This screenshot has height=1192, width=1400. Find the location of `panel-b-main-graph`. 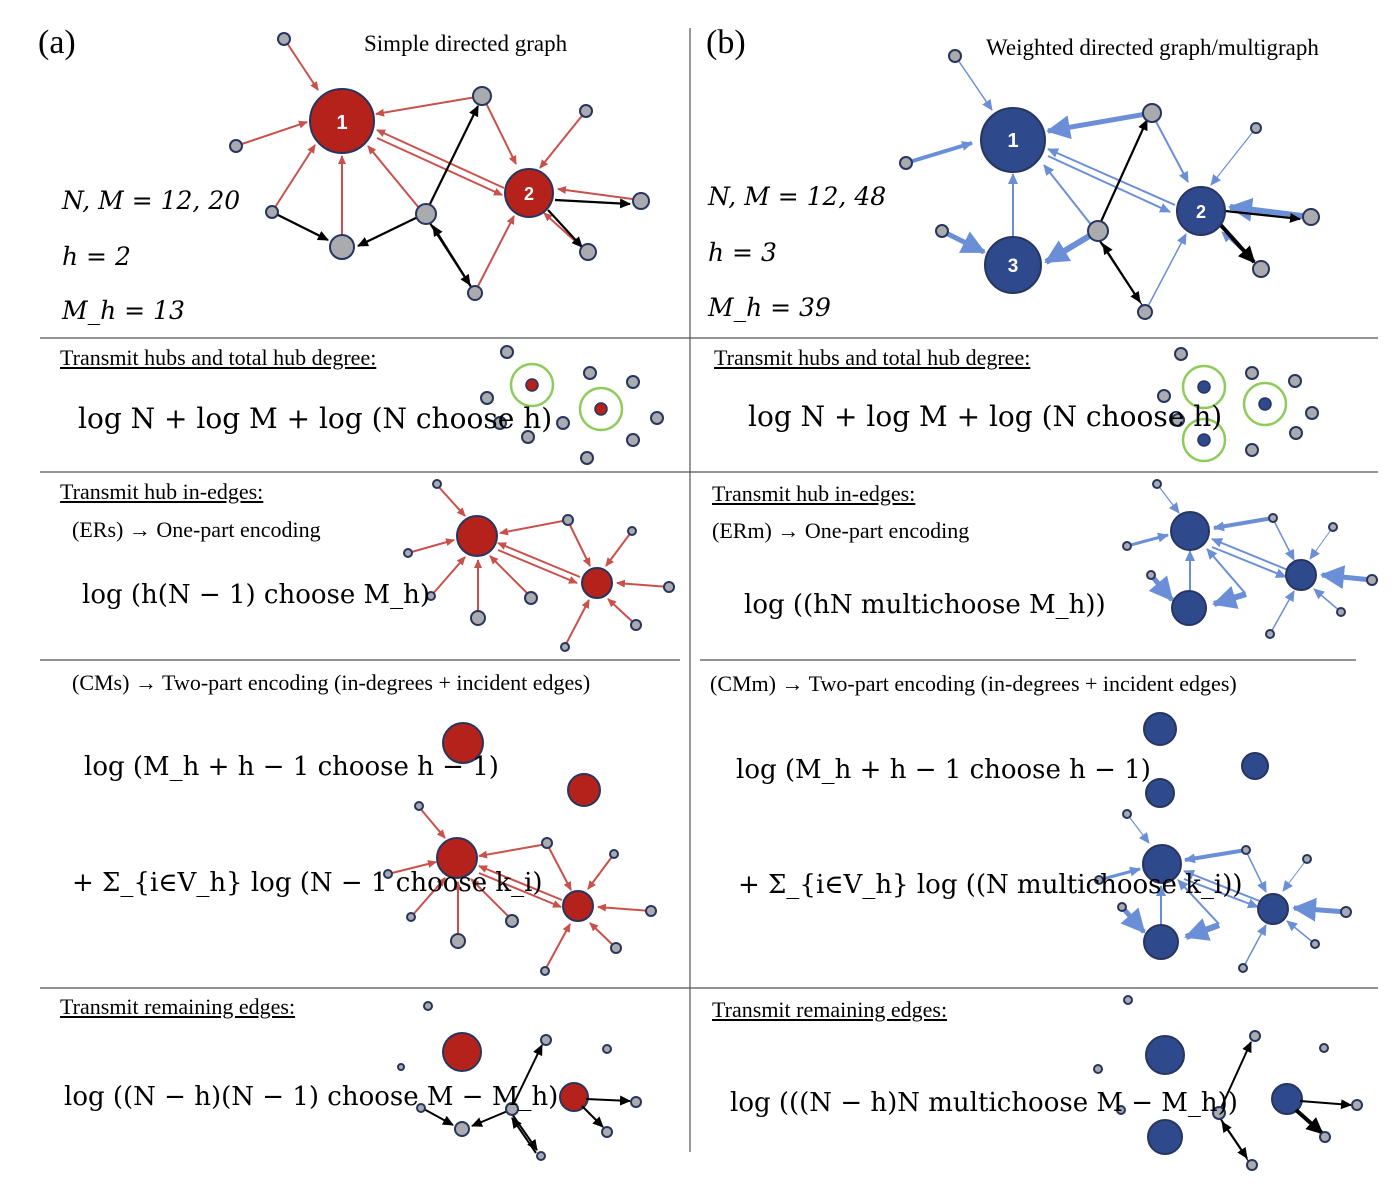

panel-b-main-graph is located at coordinates (1109, 184).